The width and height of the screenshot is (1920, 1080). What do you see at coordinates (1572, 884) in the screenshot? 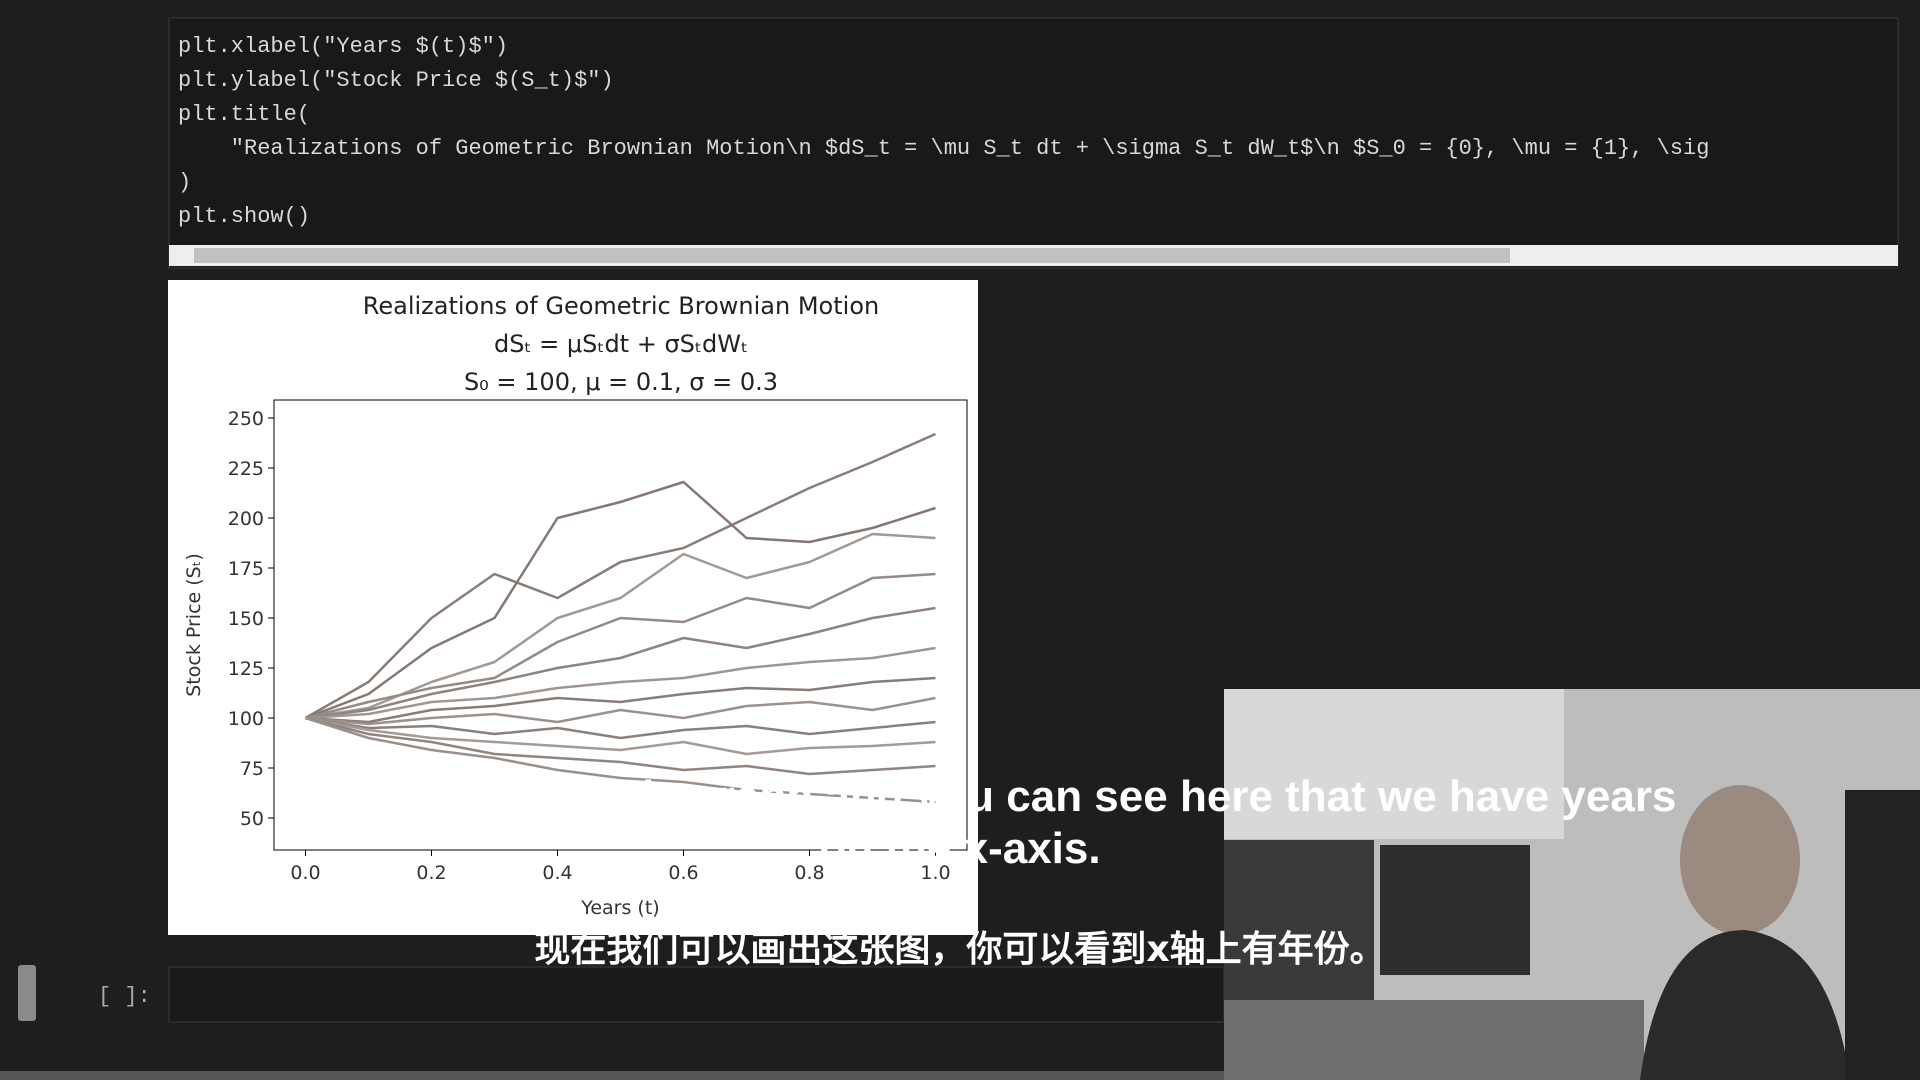
I see `webcam` at bounding box center [1572, 884].